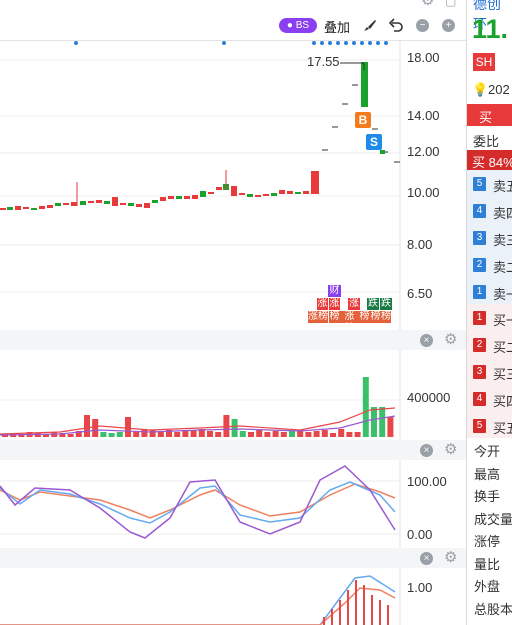  I want to click on sell-marker: S, so click(374, 142).